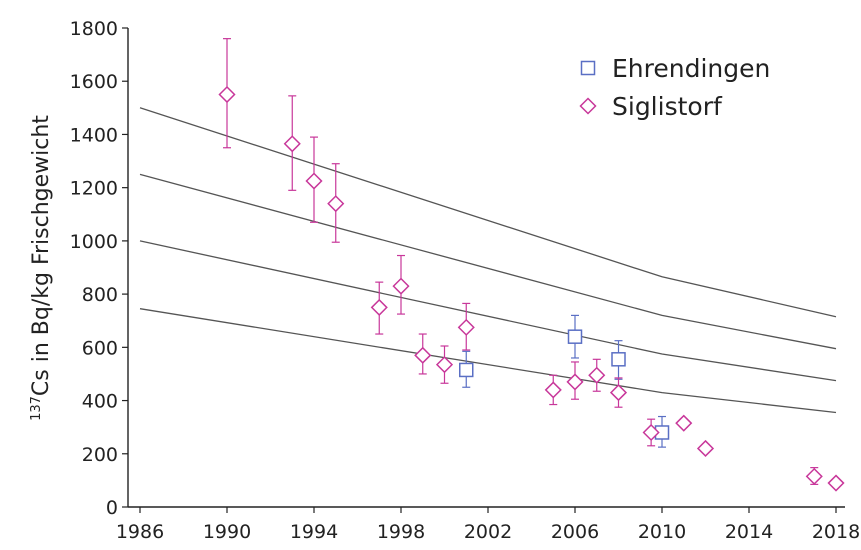  What do you see at coordinates (94, 135) in the screenshot?
I see `y-tick-label: 1400` at bounding box center [94, 135].